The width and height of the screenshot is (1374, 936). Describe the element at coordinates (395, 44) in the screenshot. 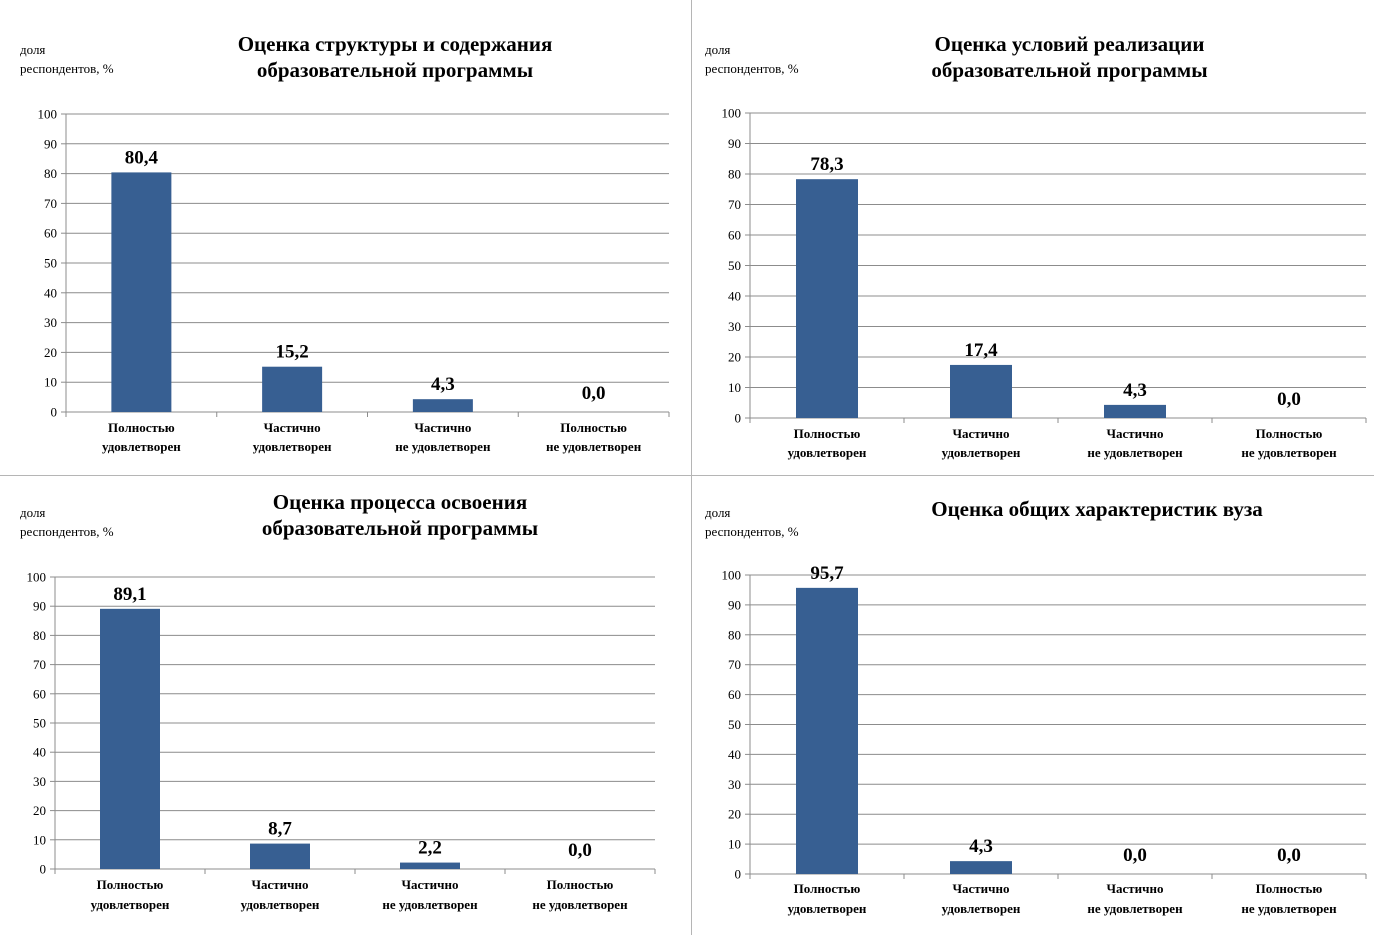

I see `chart-title-line1: Оценка структуры и содержания` at that location.